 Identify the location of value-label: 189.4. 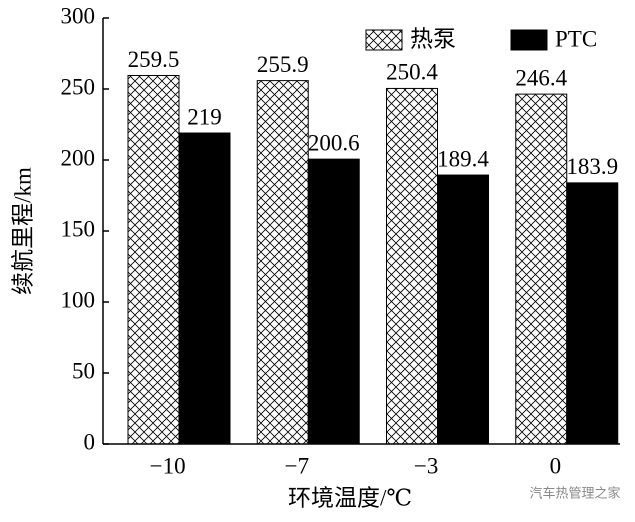
(463, 158).